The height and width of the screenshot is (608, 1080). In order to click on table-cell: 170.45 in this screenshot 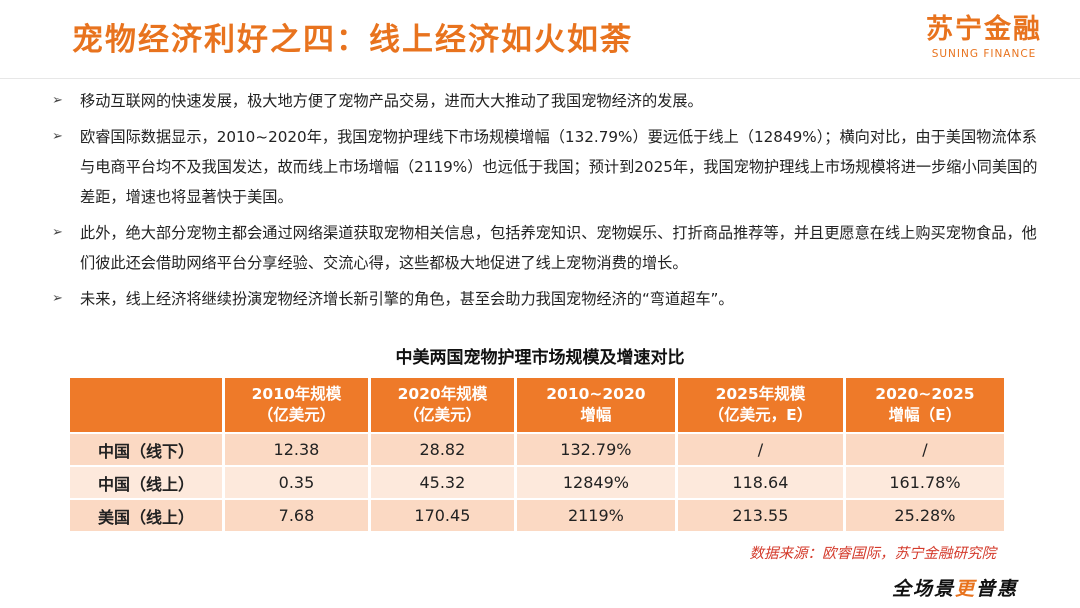, I will do `click(440, 514)`.